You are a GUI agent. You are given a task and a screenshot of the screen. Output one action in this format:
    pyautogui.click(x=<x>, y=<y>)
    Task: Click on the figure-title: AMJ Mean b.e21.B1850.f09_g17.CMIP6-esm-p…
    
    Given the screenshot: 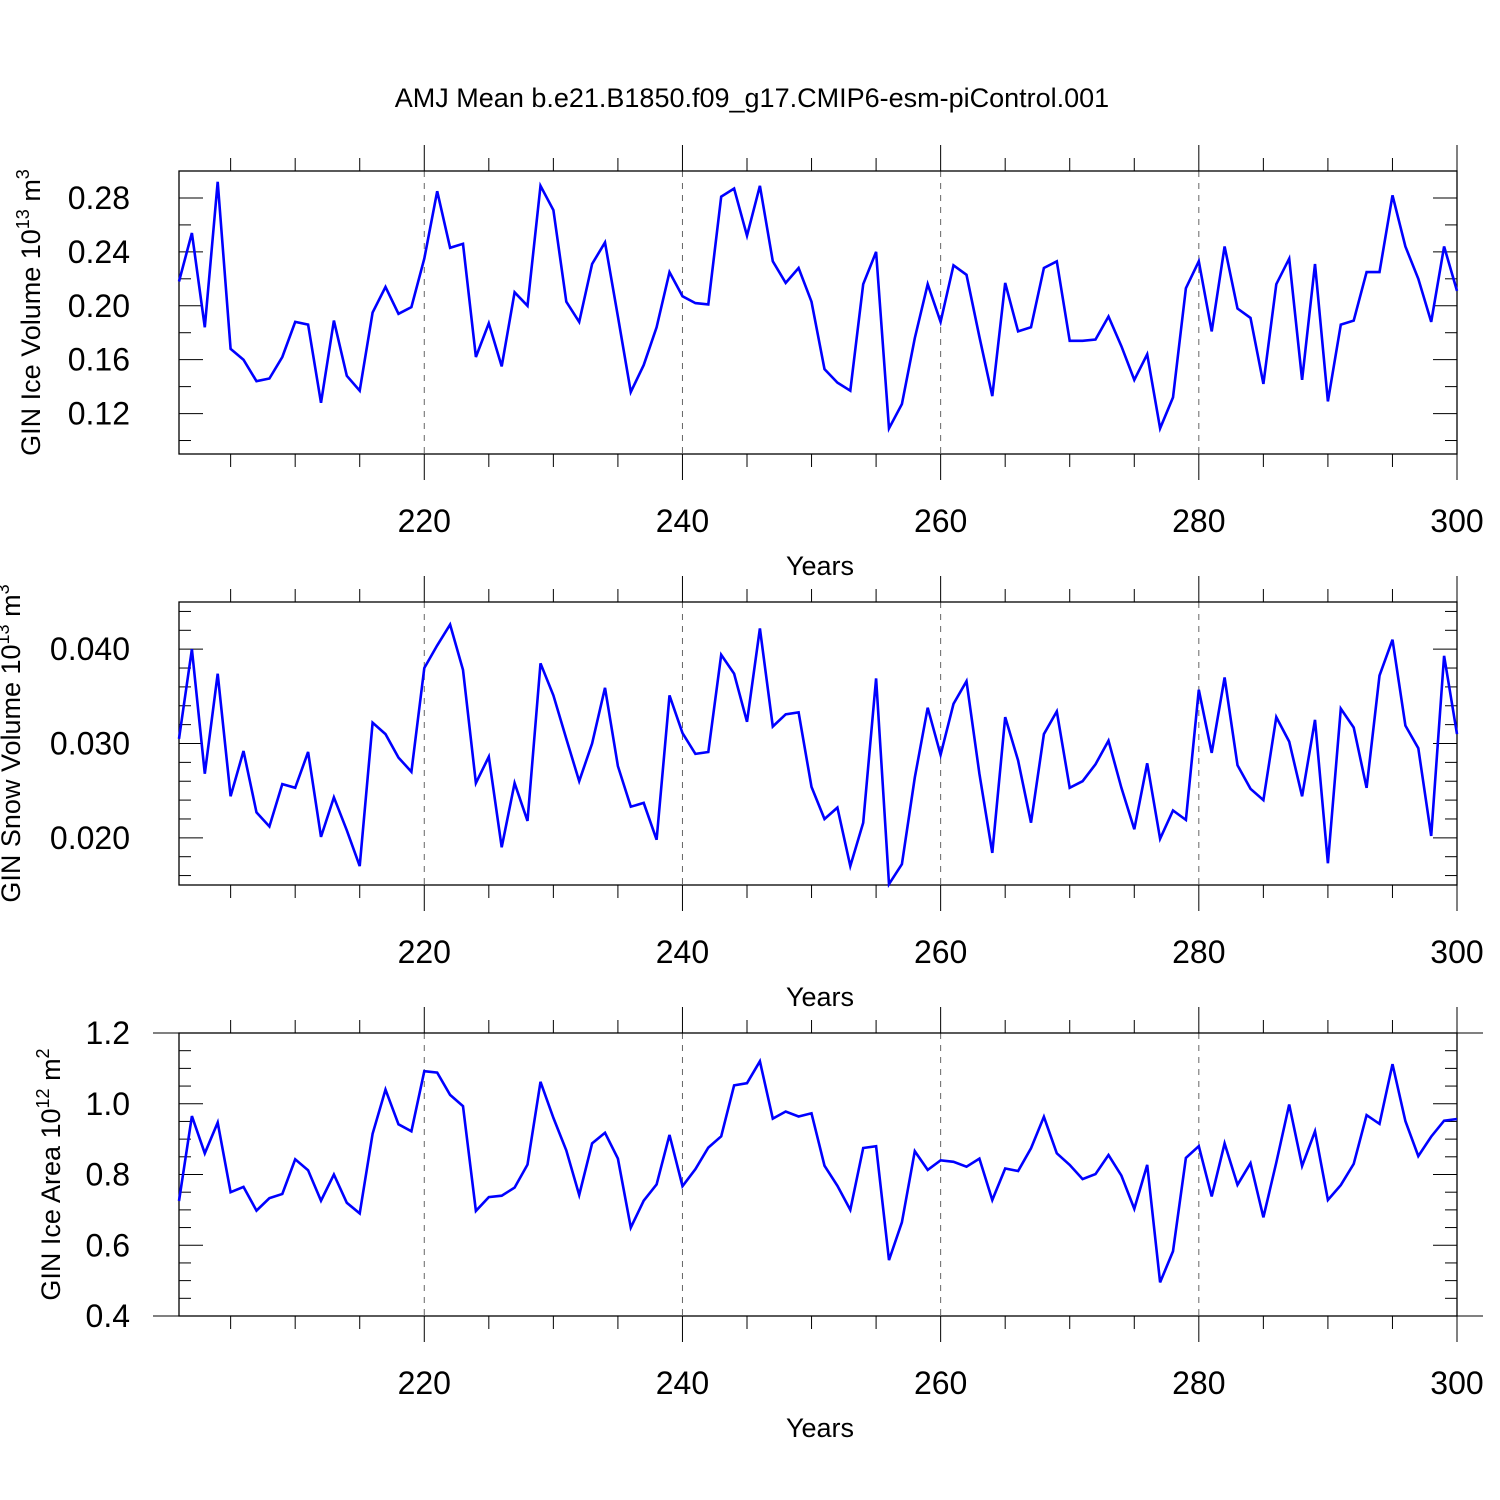 What is the action you would take?
    pyautogui.click(x=752, y=98)
    